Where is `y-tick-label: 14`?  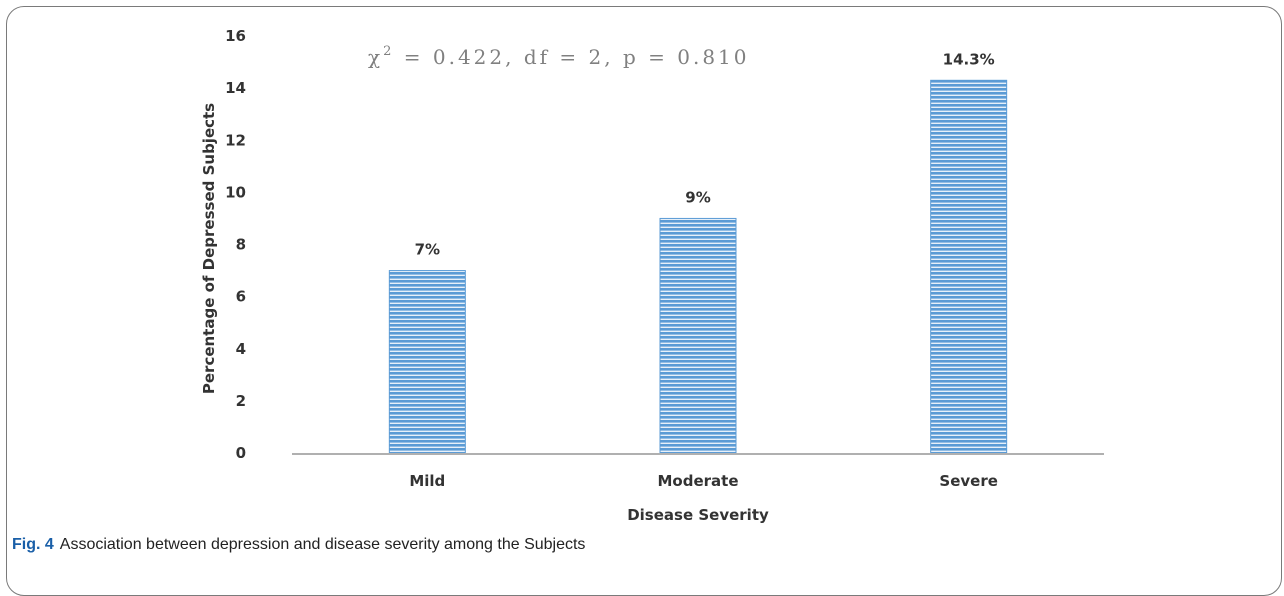 y-tick-label: 14 is located at coordinates (235, 88).